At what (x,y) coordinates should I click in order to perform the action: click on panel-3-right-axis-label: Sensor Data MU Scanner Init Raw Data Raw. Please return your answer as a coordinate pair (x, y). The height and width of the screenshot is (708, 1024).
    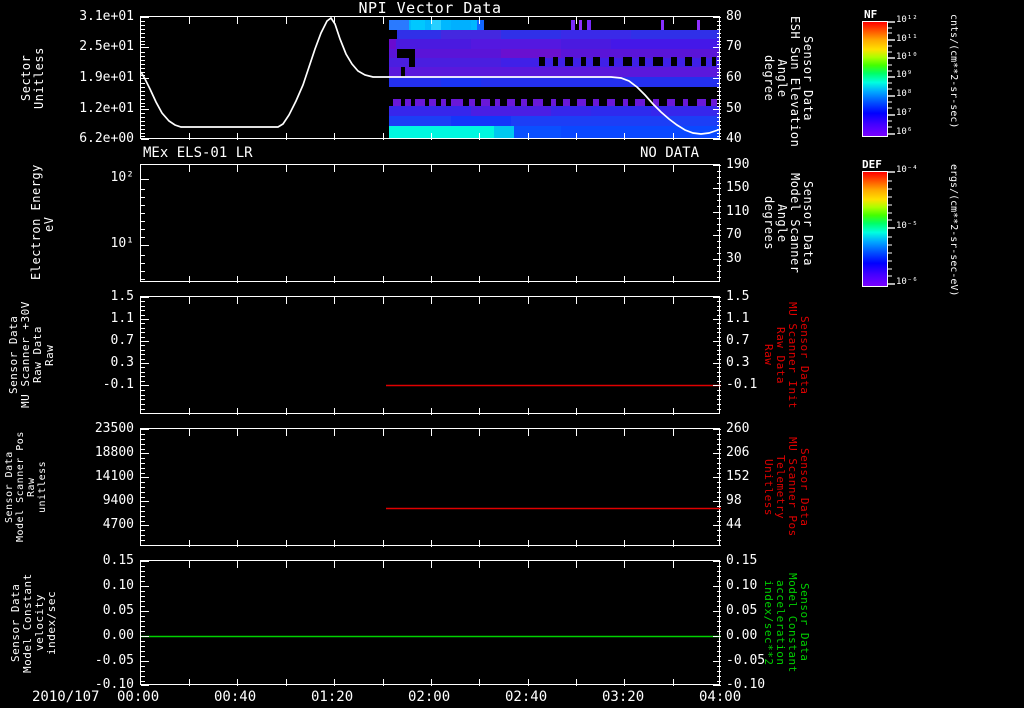
    Looking at the image, I should click on (786, 355).